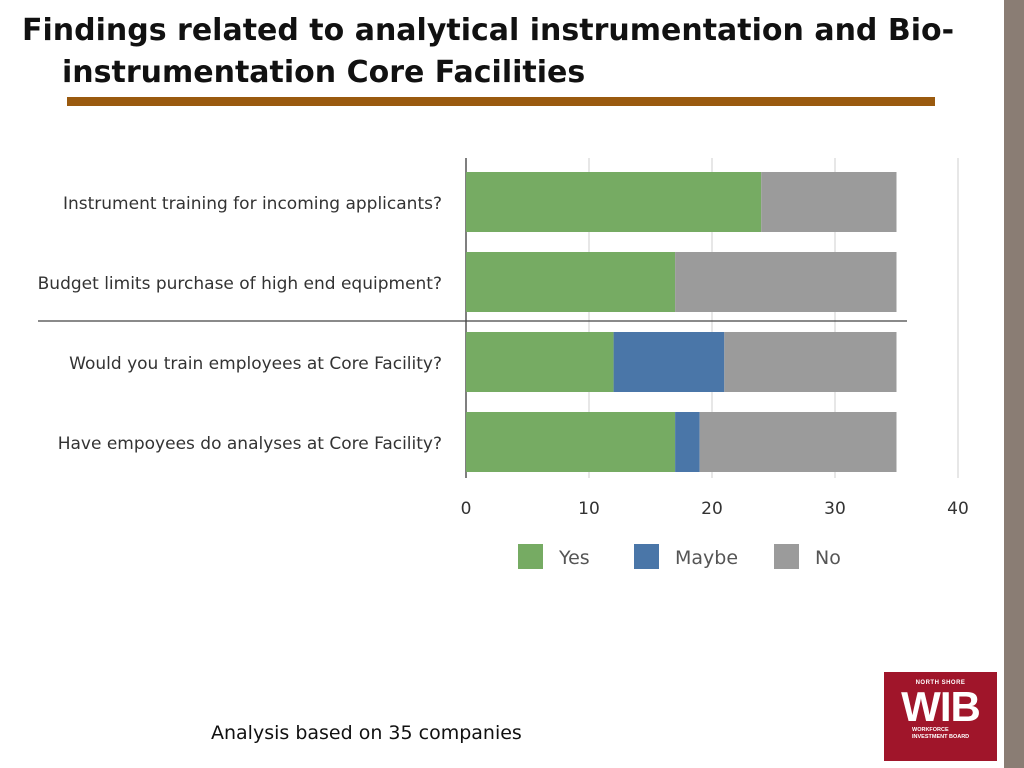 This screenshot has width=1024, height=768. Describe the element at coordinates (958, 509) in the screenshot. I see `x-tick-label: 40` at that location.